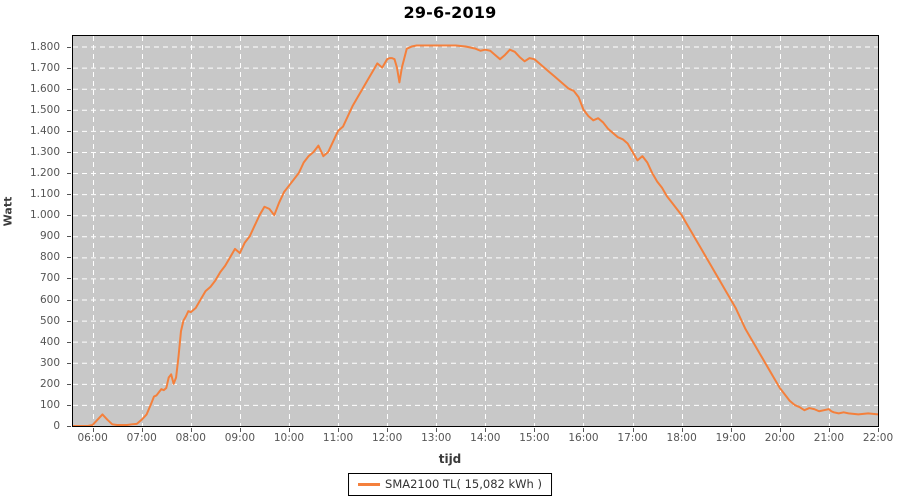 The image size is (900, 500). What do you see at coordinates (239, 438) in the screenshot?
I see `x-tick-label: 09:00` at bounding box center [239, 438].